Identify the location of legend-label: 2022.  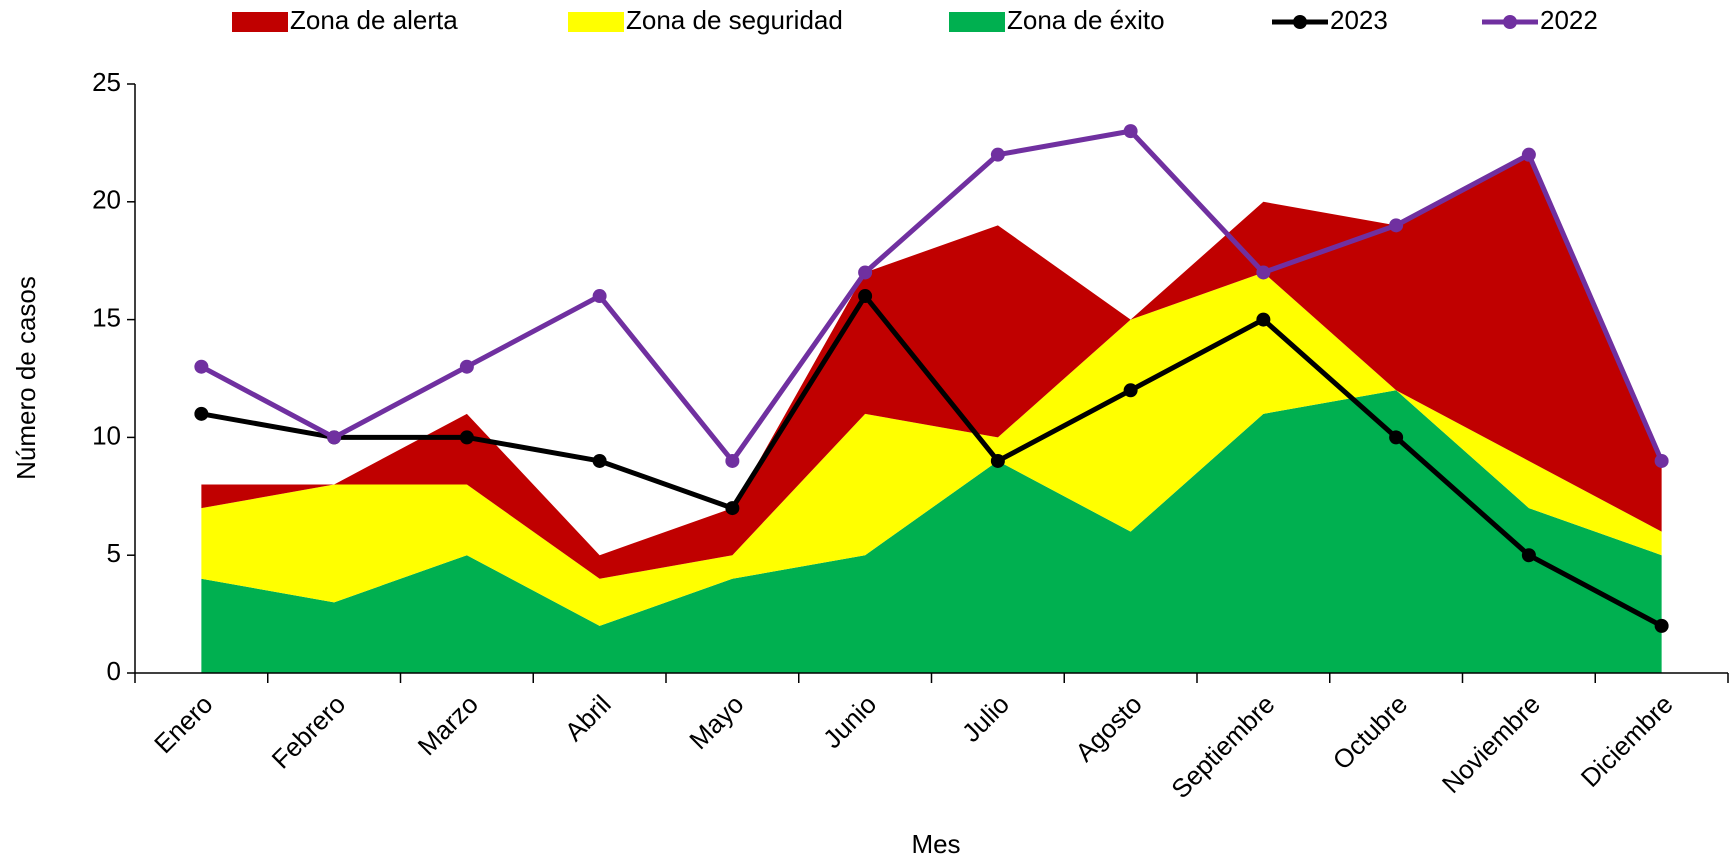
(1569, 20).